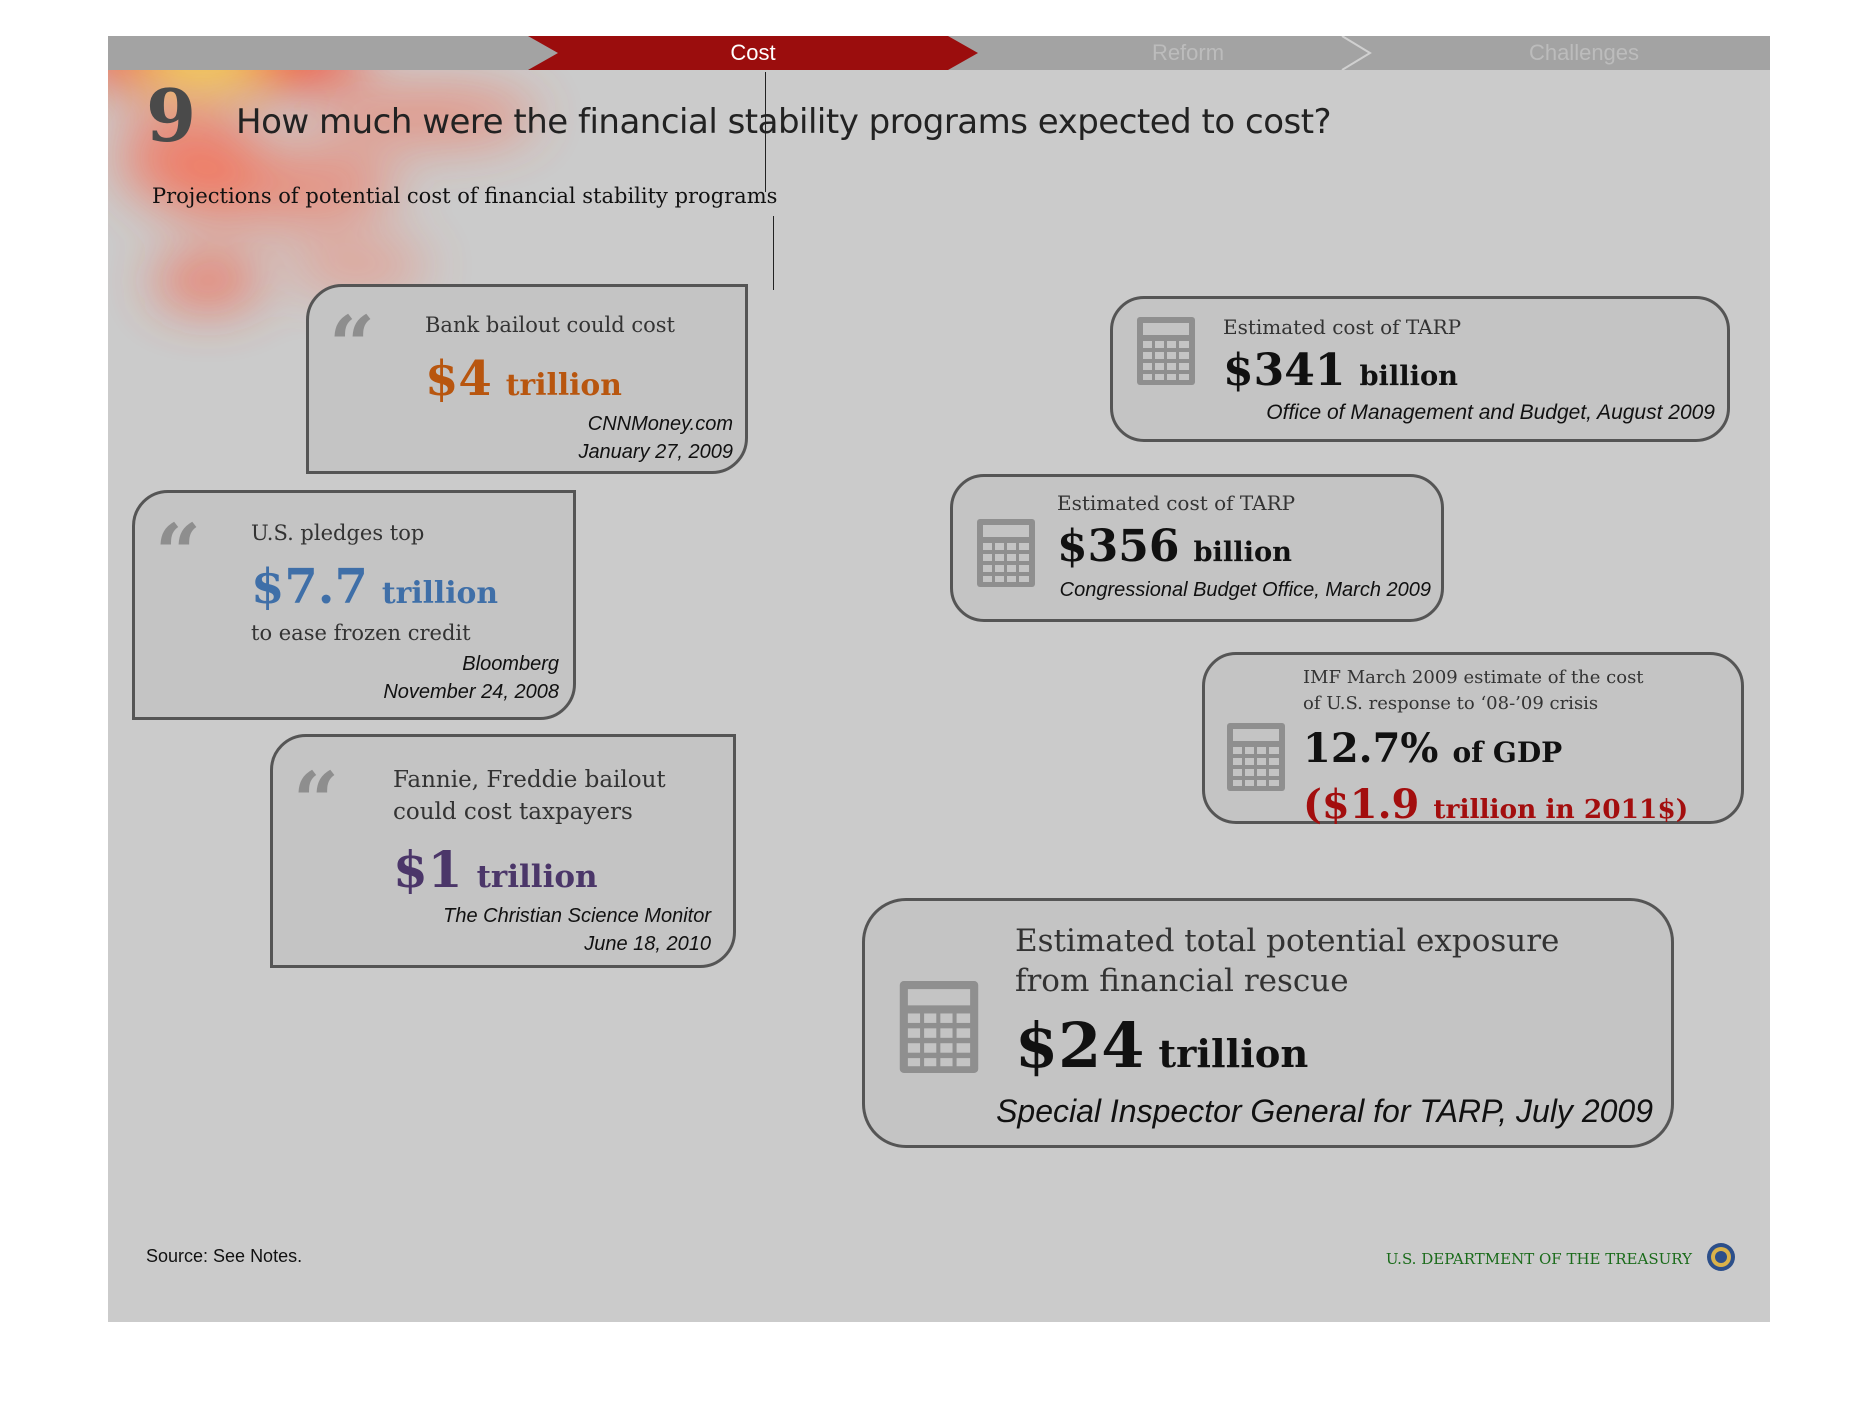 The height and width of the screenshot is (1404, 1866). I want to click on quote-label: Bank bailout could cost, so click(550, 325).